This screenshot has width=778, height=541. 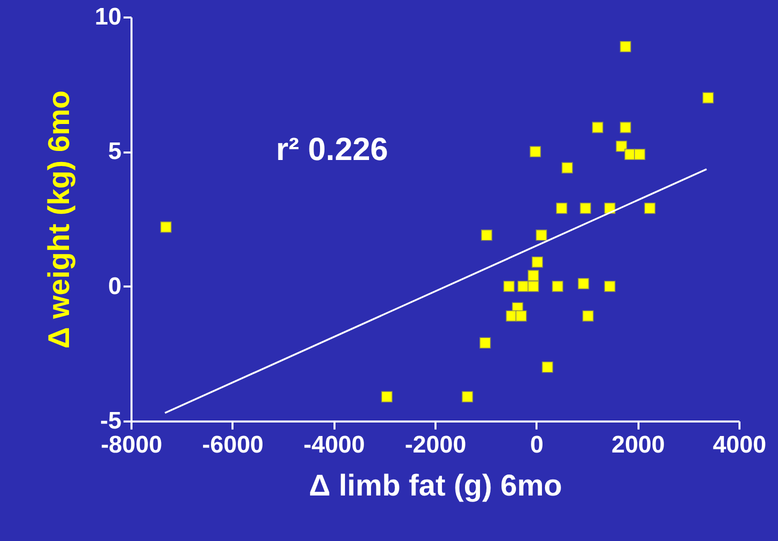 What do you see at coordinates (115, 152) in the screenshot?
I see `y-tick-label: 5` at bounding box center [115, 152].